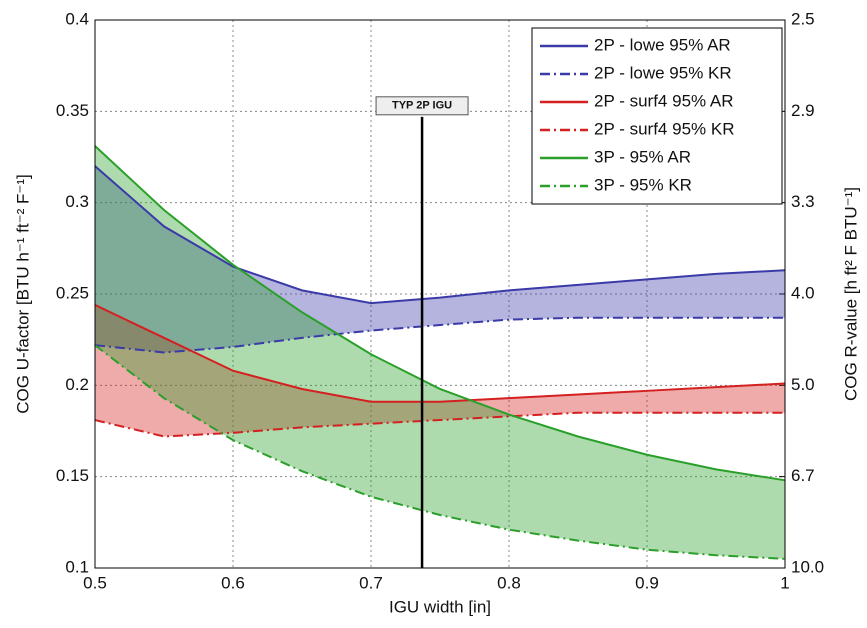  What do you see at coordinates (664, 100) in the screenshot?
I see `legend-label: 2P - surf4 95% AR` at bounding box center [664, 100].